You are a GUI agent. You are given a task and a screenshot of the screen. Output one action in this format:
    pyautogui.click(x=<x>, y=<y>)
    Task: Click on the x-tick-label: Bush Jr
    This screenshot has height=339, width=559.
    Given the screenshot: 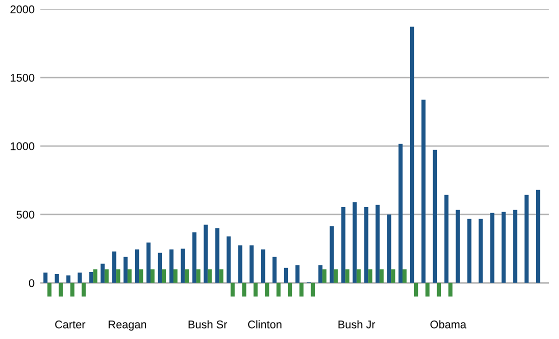 What is the action you would take?
    pyautogui.click(x=357, y=324)
    